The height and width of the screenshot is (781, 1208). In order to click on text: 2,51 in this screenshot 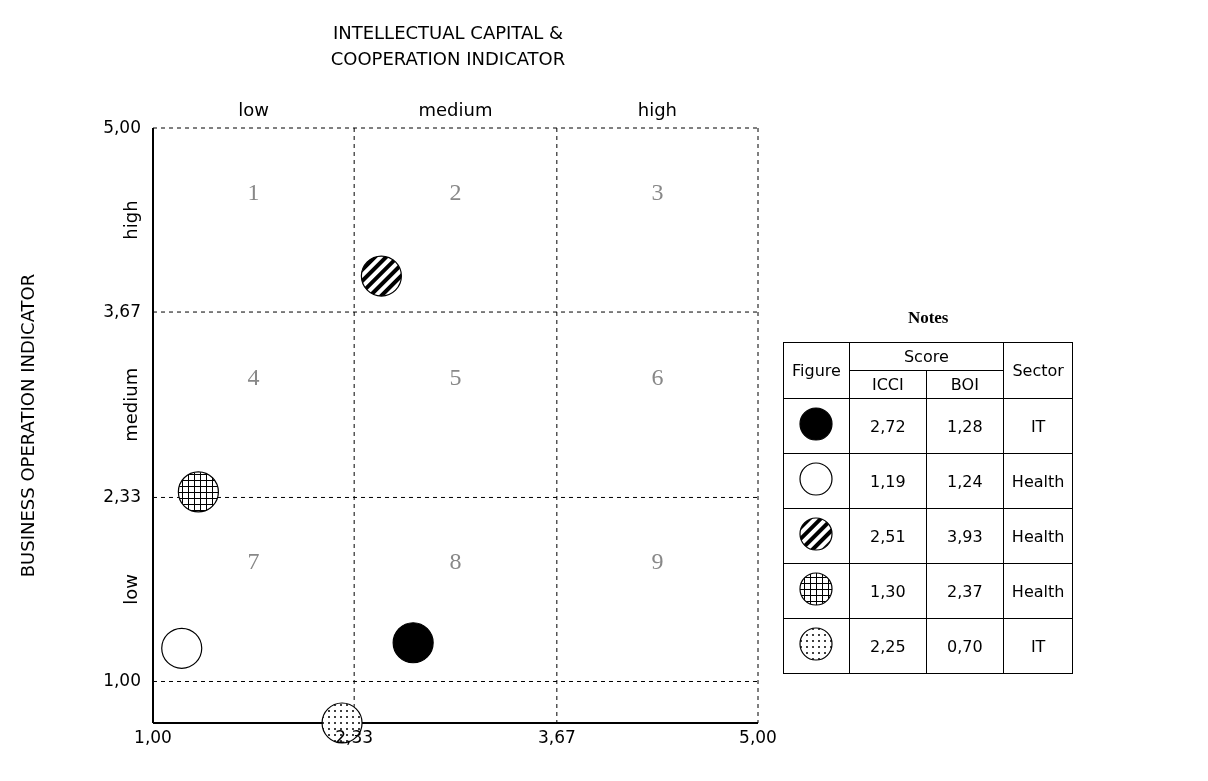, I will do `click(888, 536)`.